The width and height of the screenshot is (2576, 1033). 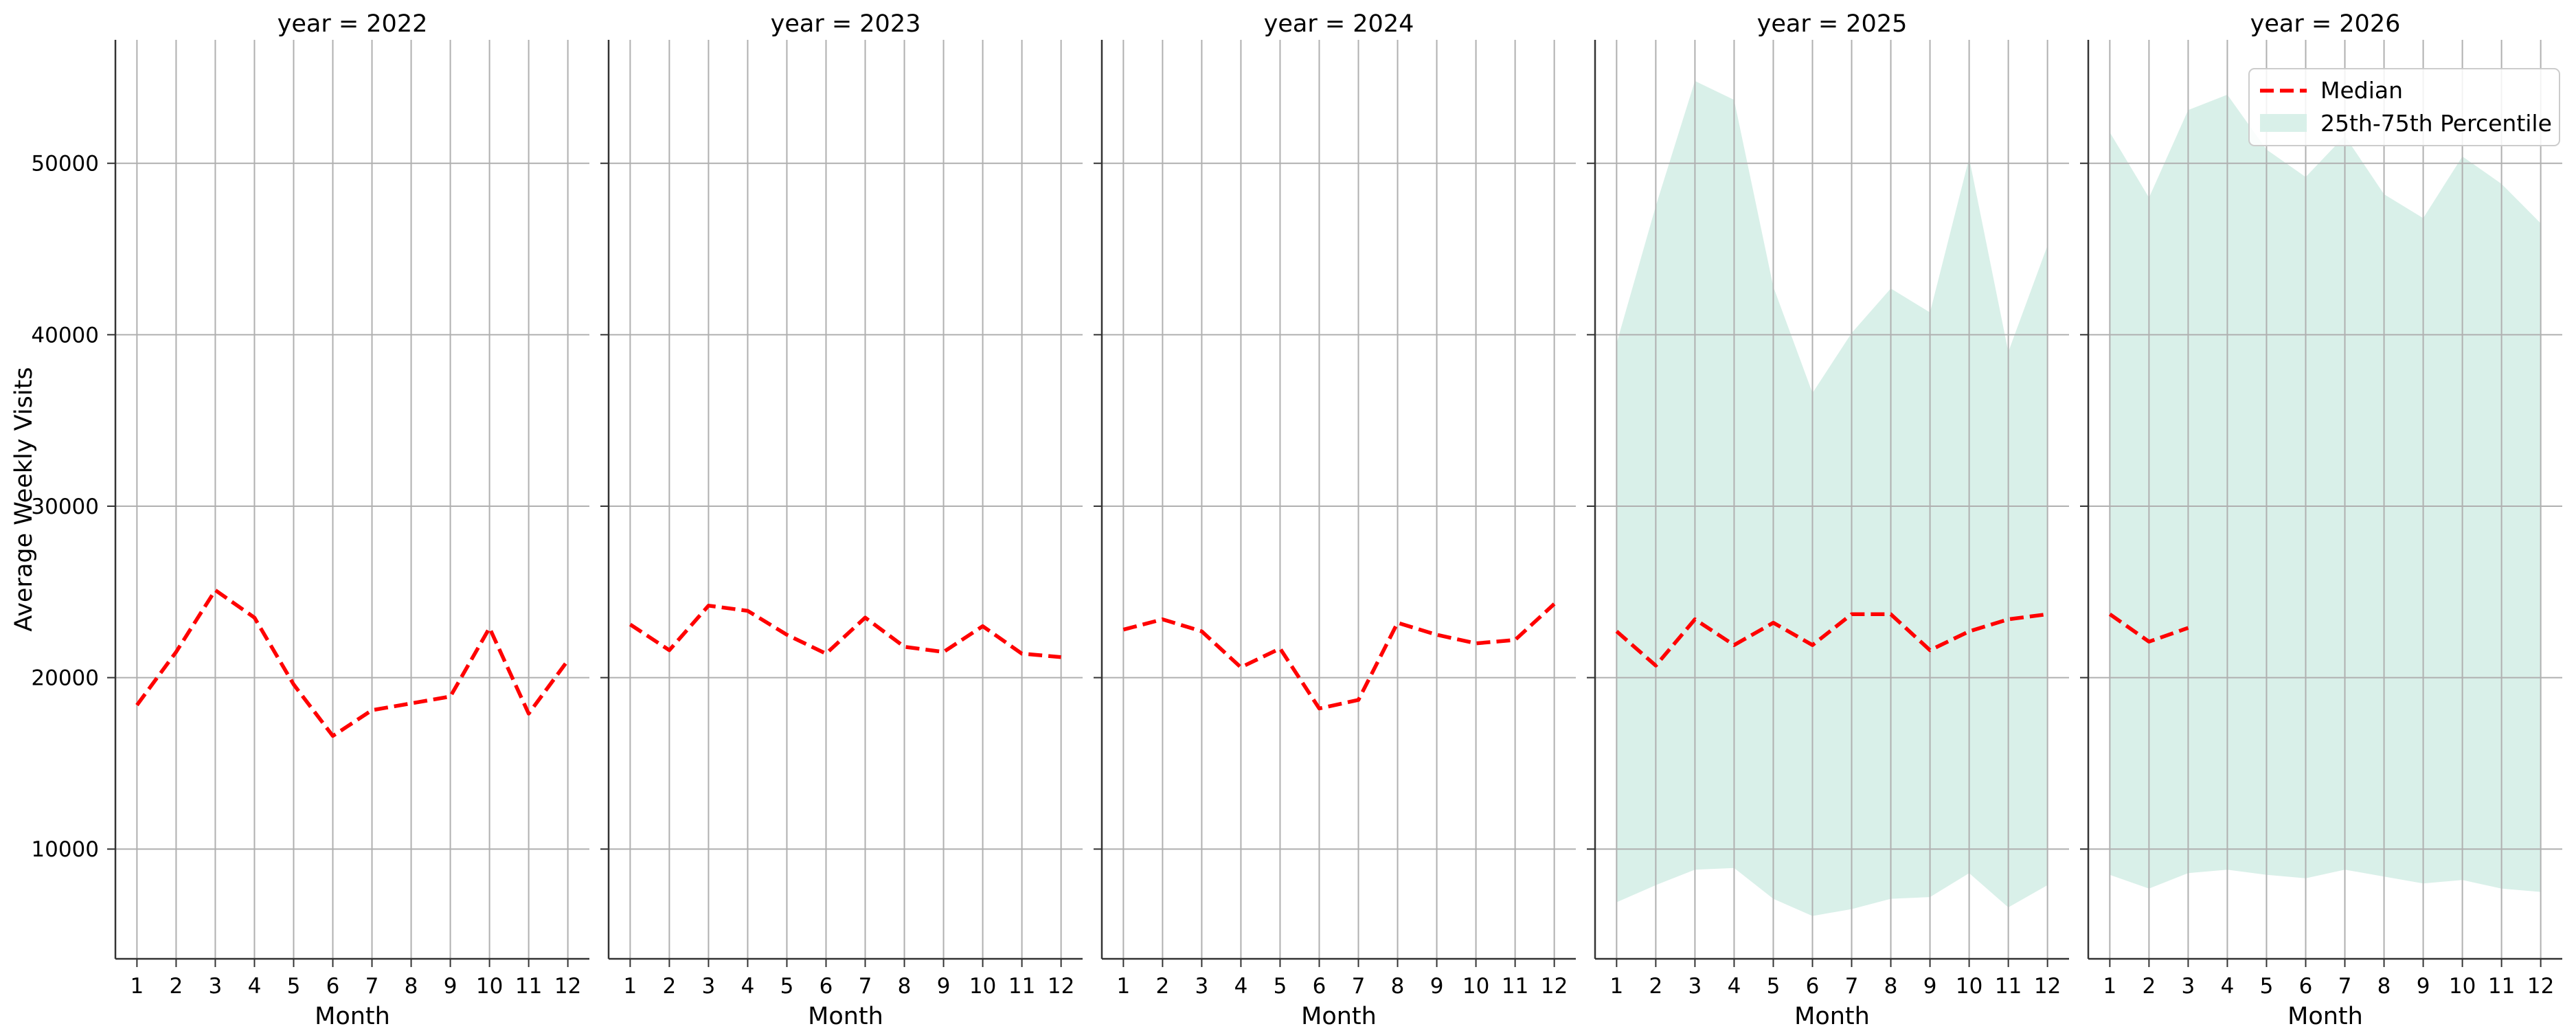 I want to click on y-tick-label: 40000, so click(x=65, y=335).